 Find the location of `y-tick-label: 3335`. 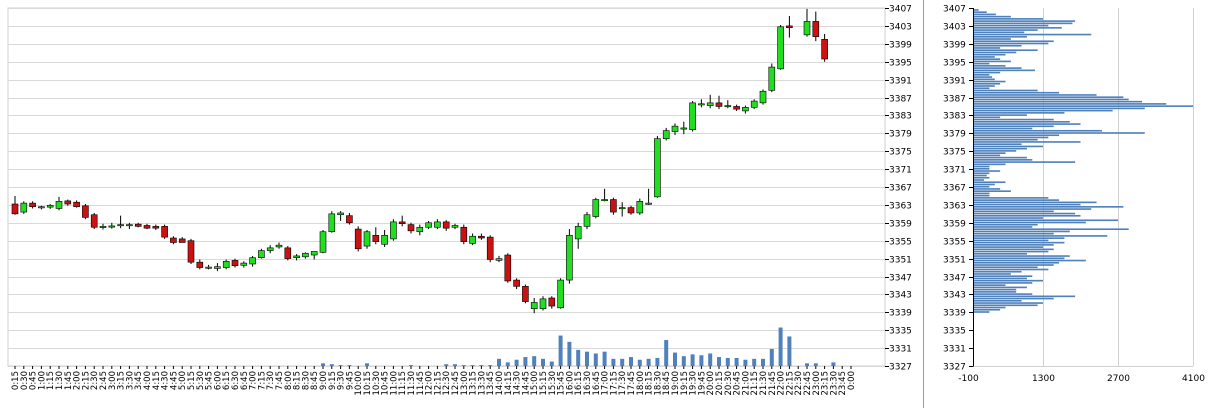

y-tick-label: 3335 is located at coordinates (900, 332).